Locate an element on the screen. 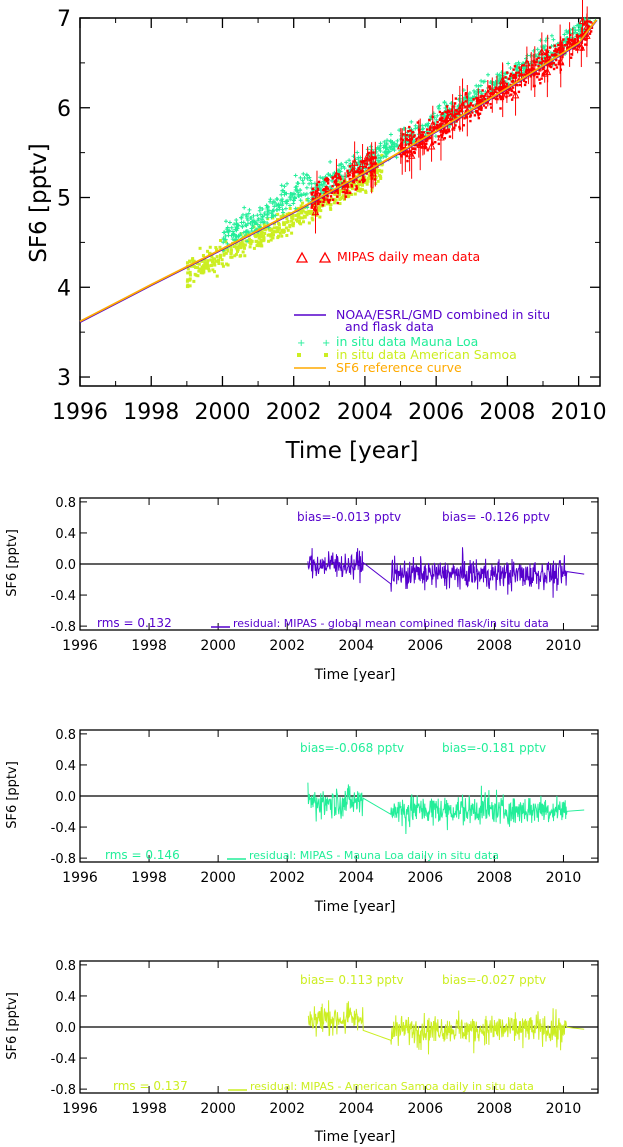 The width and height of the screenshot is (623, 1147). rms-label: rms = 0.132 is located at coordinates (134, 623).